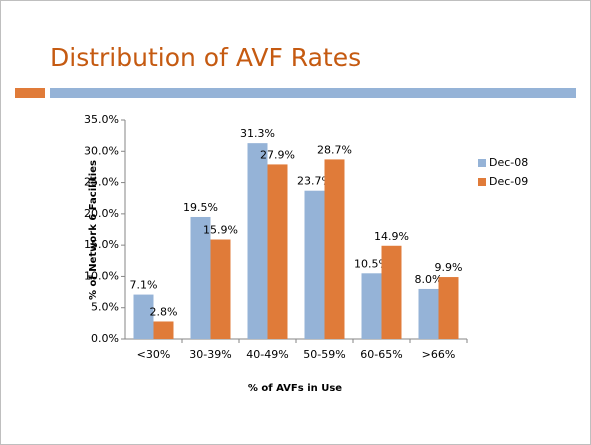 This screenshot has height=445, width=591. Describe the element at coordinates (101, 213) in the screenshot. I see `y-tick-label: 20.0%` at that location.